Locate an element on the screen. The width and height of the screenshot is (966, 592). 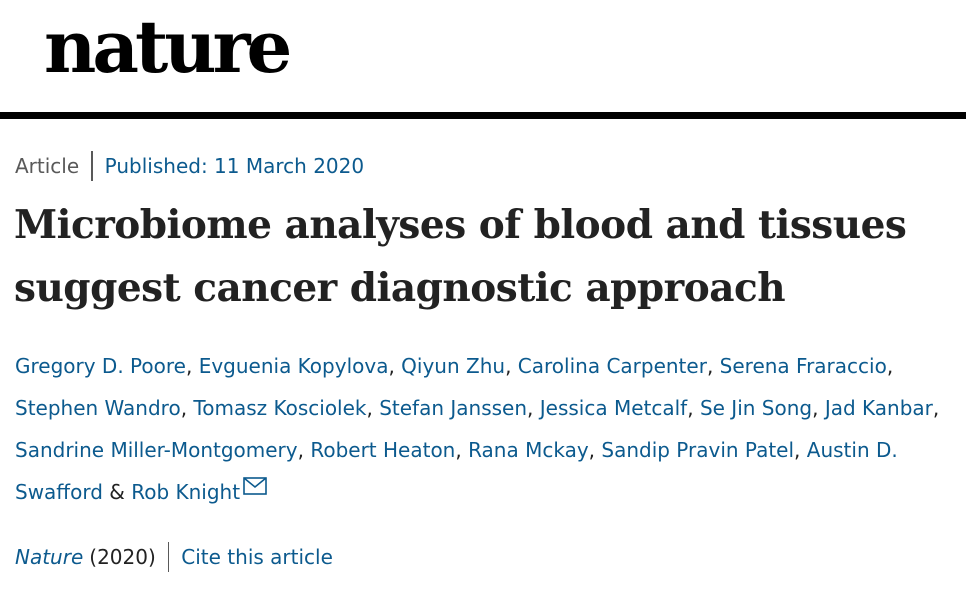
meta-divider is located at coordinates (92, 166).